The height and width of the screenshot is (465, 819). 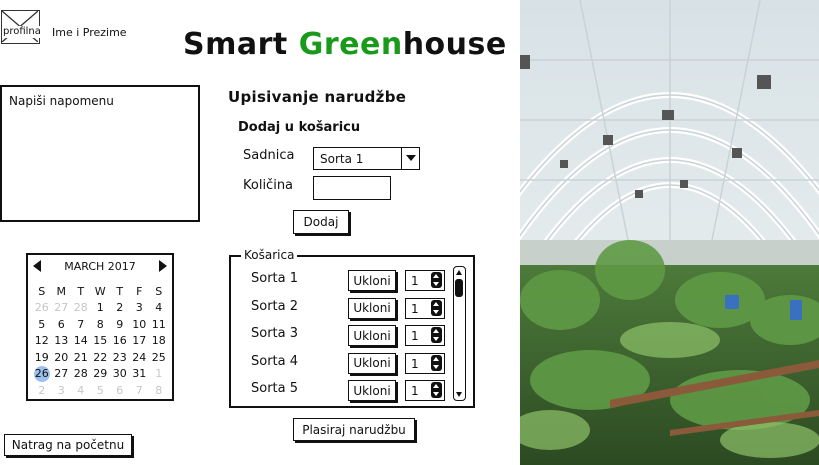 What do you see at coordinates (158, 341) in the screenshot?
I see `calendar-day: 18` at bounding box center [158, 341].